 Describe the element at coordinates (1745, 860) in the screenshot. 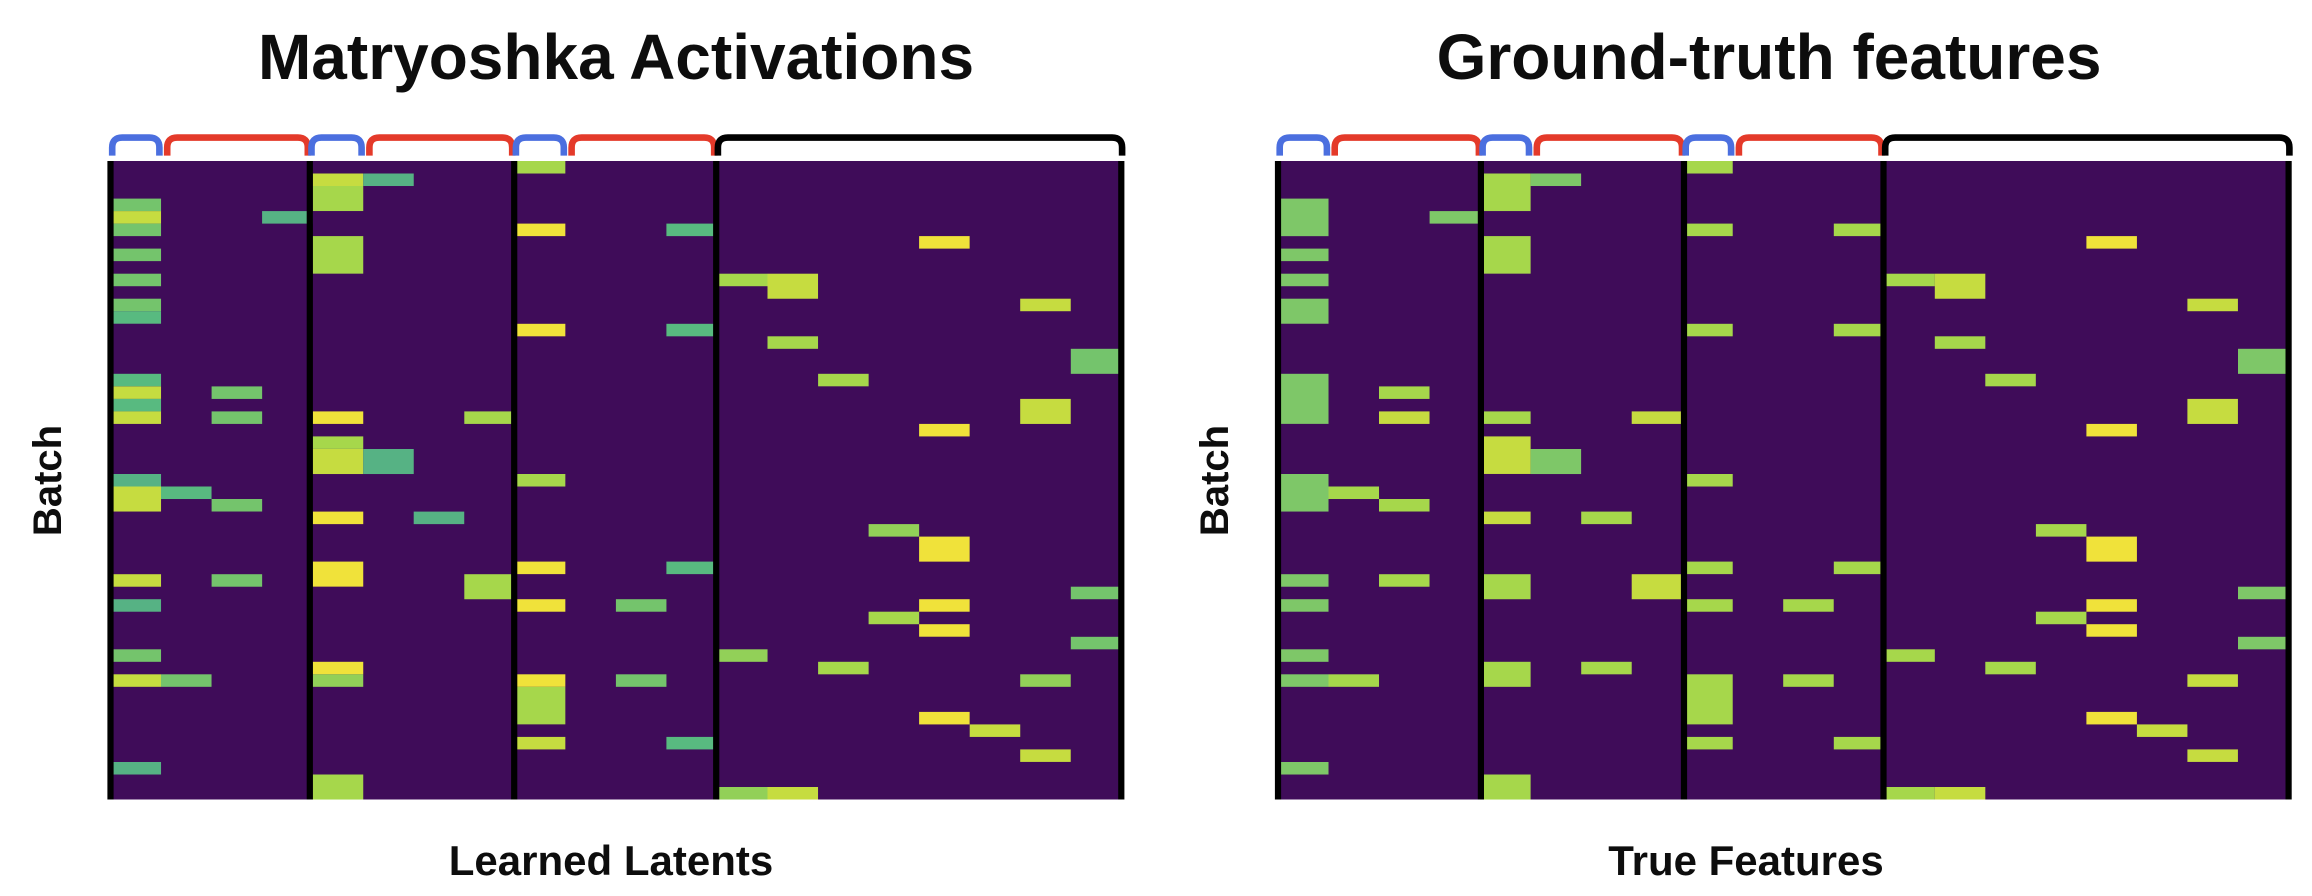

I see `svg-text: True Features` at that location.